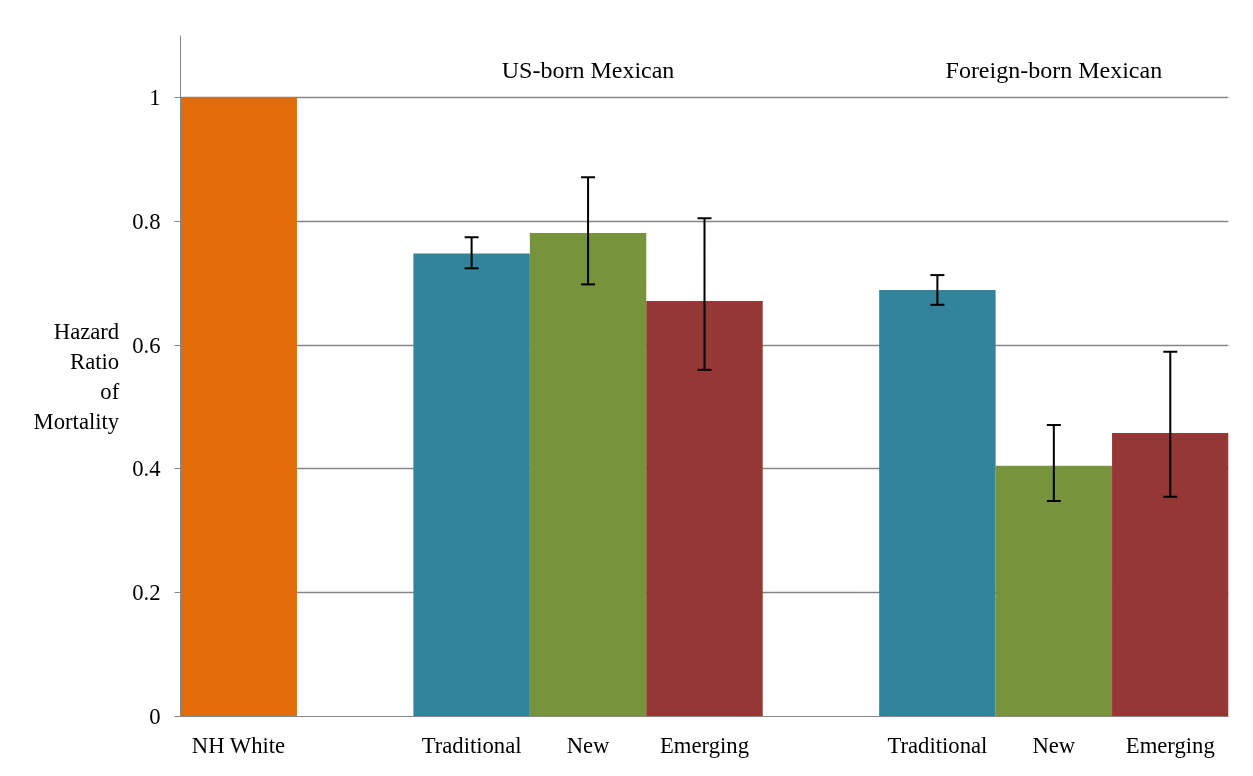 The height and width of the screenshot is (776, 1253). I want to click on y-axis-title: Hazard Ratio of Mortality, so click(76, 376).